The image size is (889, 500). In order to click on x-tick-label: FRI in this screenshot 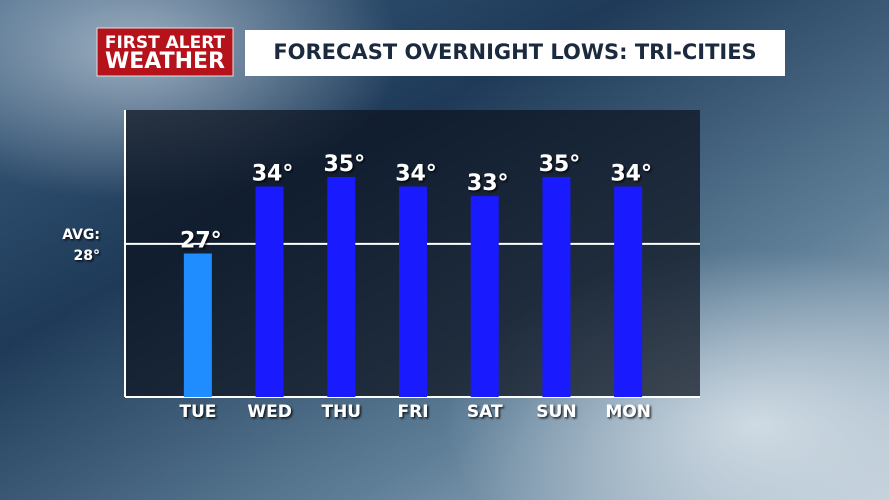, I will do `click(412, 412)`.